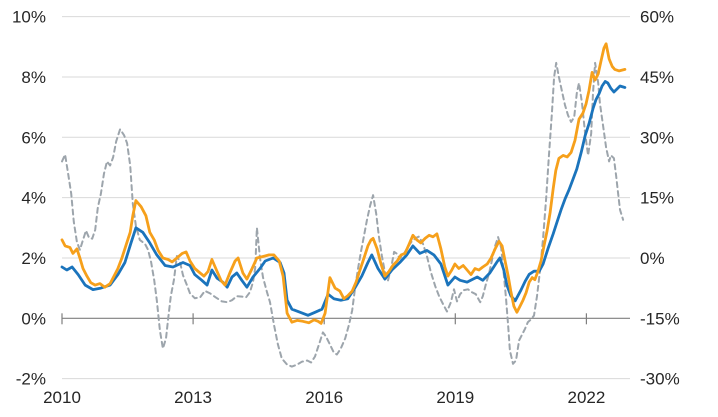 This screenshot has height=417, width=718. What do you see at coordinates (586, 397) in the screenshot?
I see `x-axis-year-label: 2022` at bounding box center [586, 397].